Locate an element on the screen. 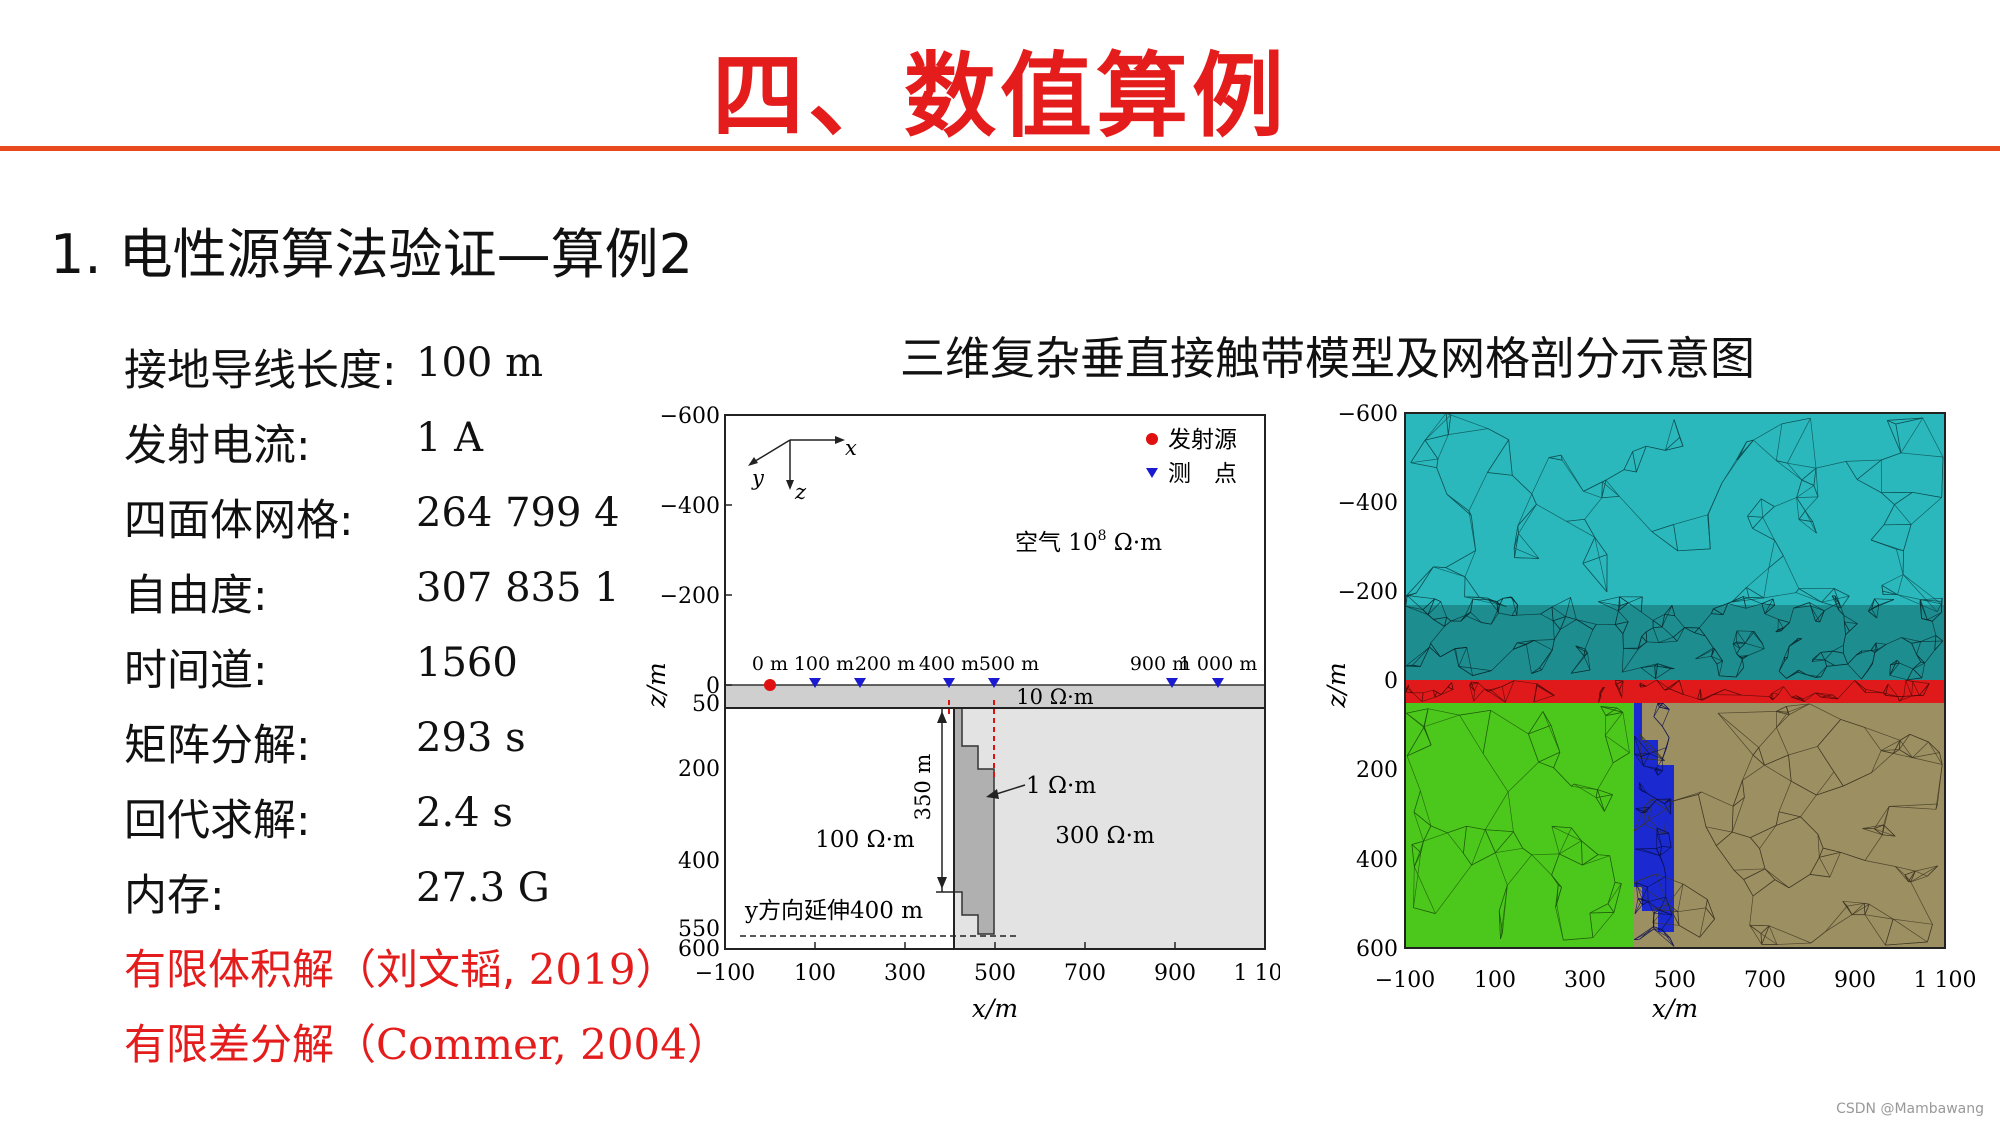 Image resolution: width=2000 pixels, height=1125 pixels. param-row: 接地导线长度: 100 m is located at coordinates (404, 373).